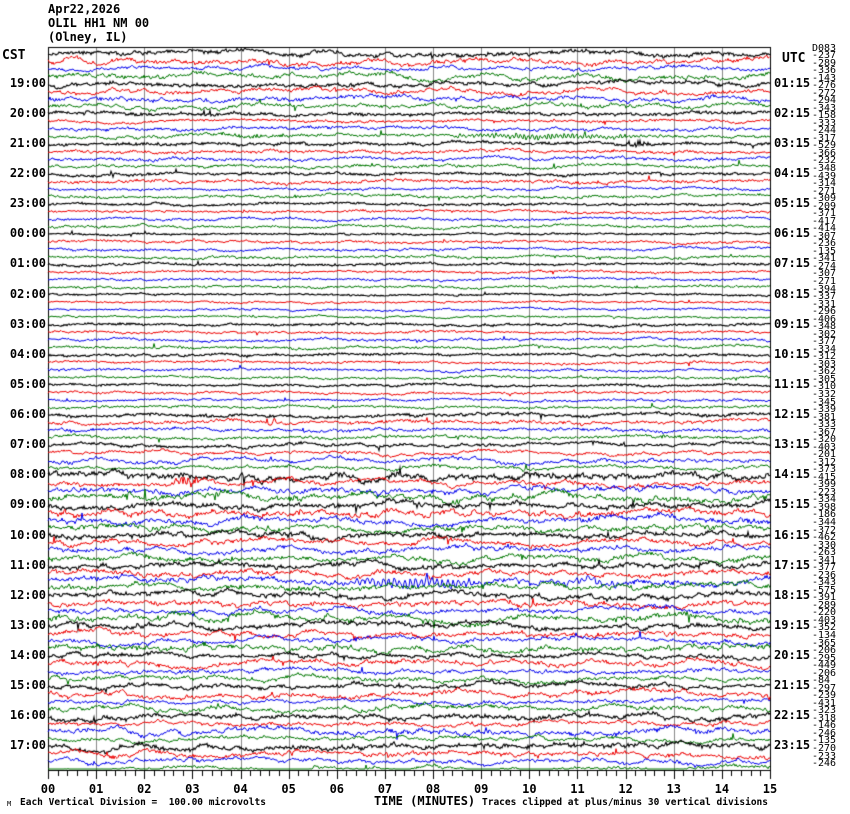 Image resolution: width=850 pixels, height=814 pixels. What do you see at coordinates (824, 402) in the screenshot?
I see `trace-offset-value: -345` at bounding box center [824, 402].